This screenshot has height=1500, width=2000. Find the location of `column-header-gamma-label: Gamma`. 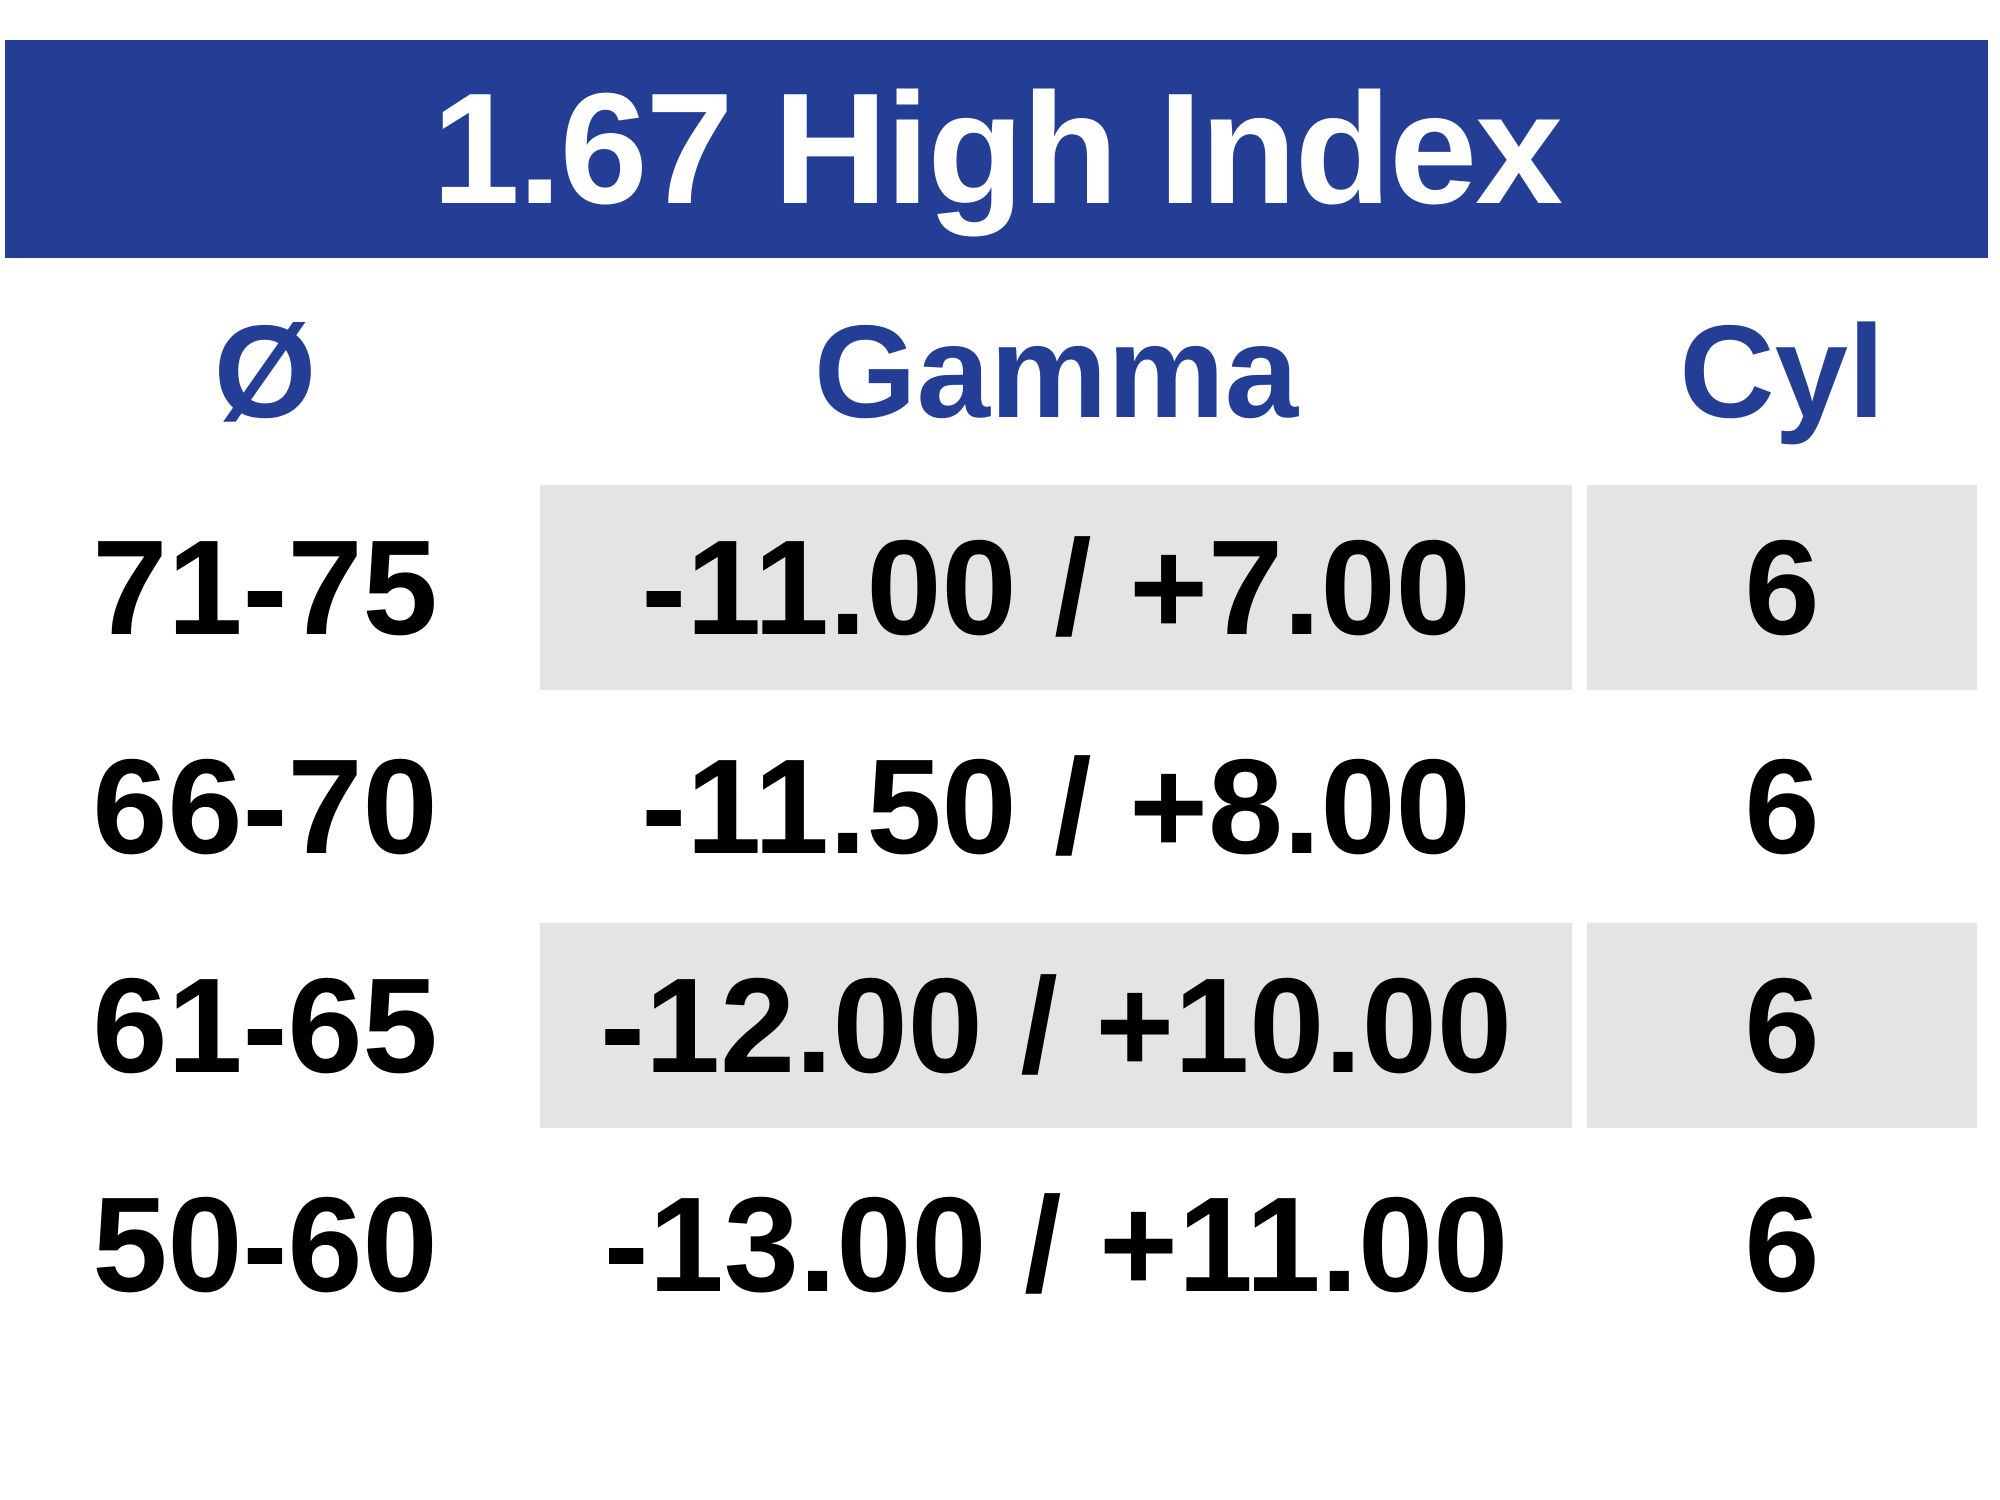

column-header-gamma-label: Gamma is located at coordinates (1056, 371).